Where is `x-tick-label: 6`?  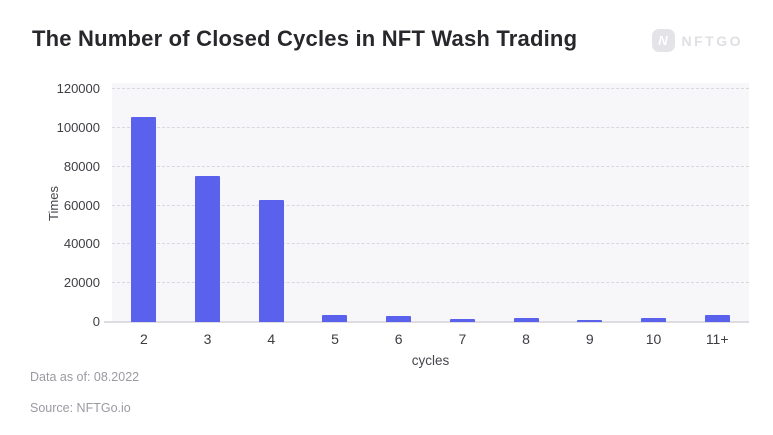
x-tick-label: 6 is located at coordinates (398, 339).